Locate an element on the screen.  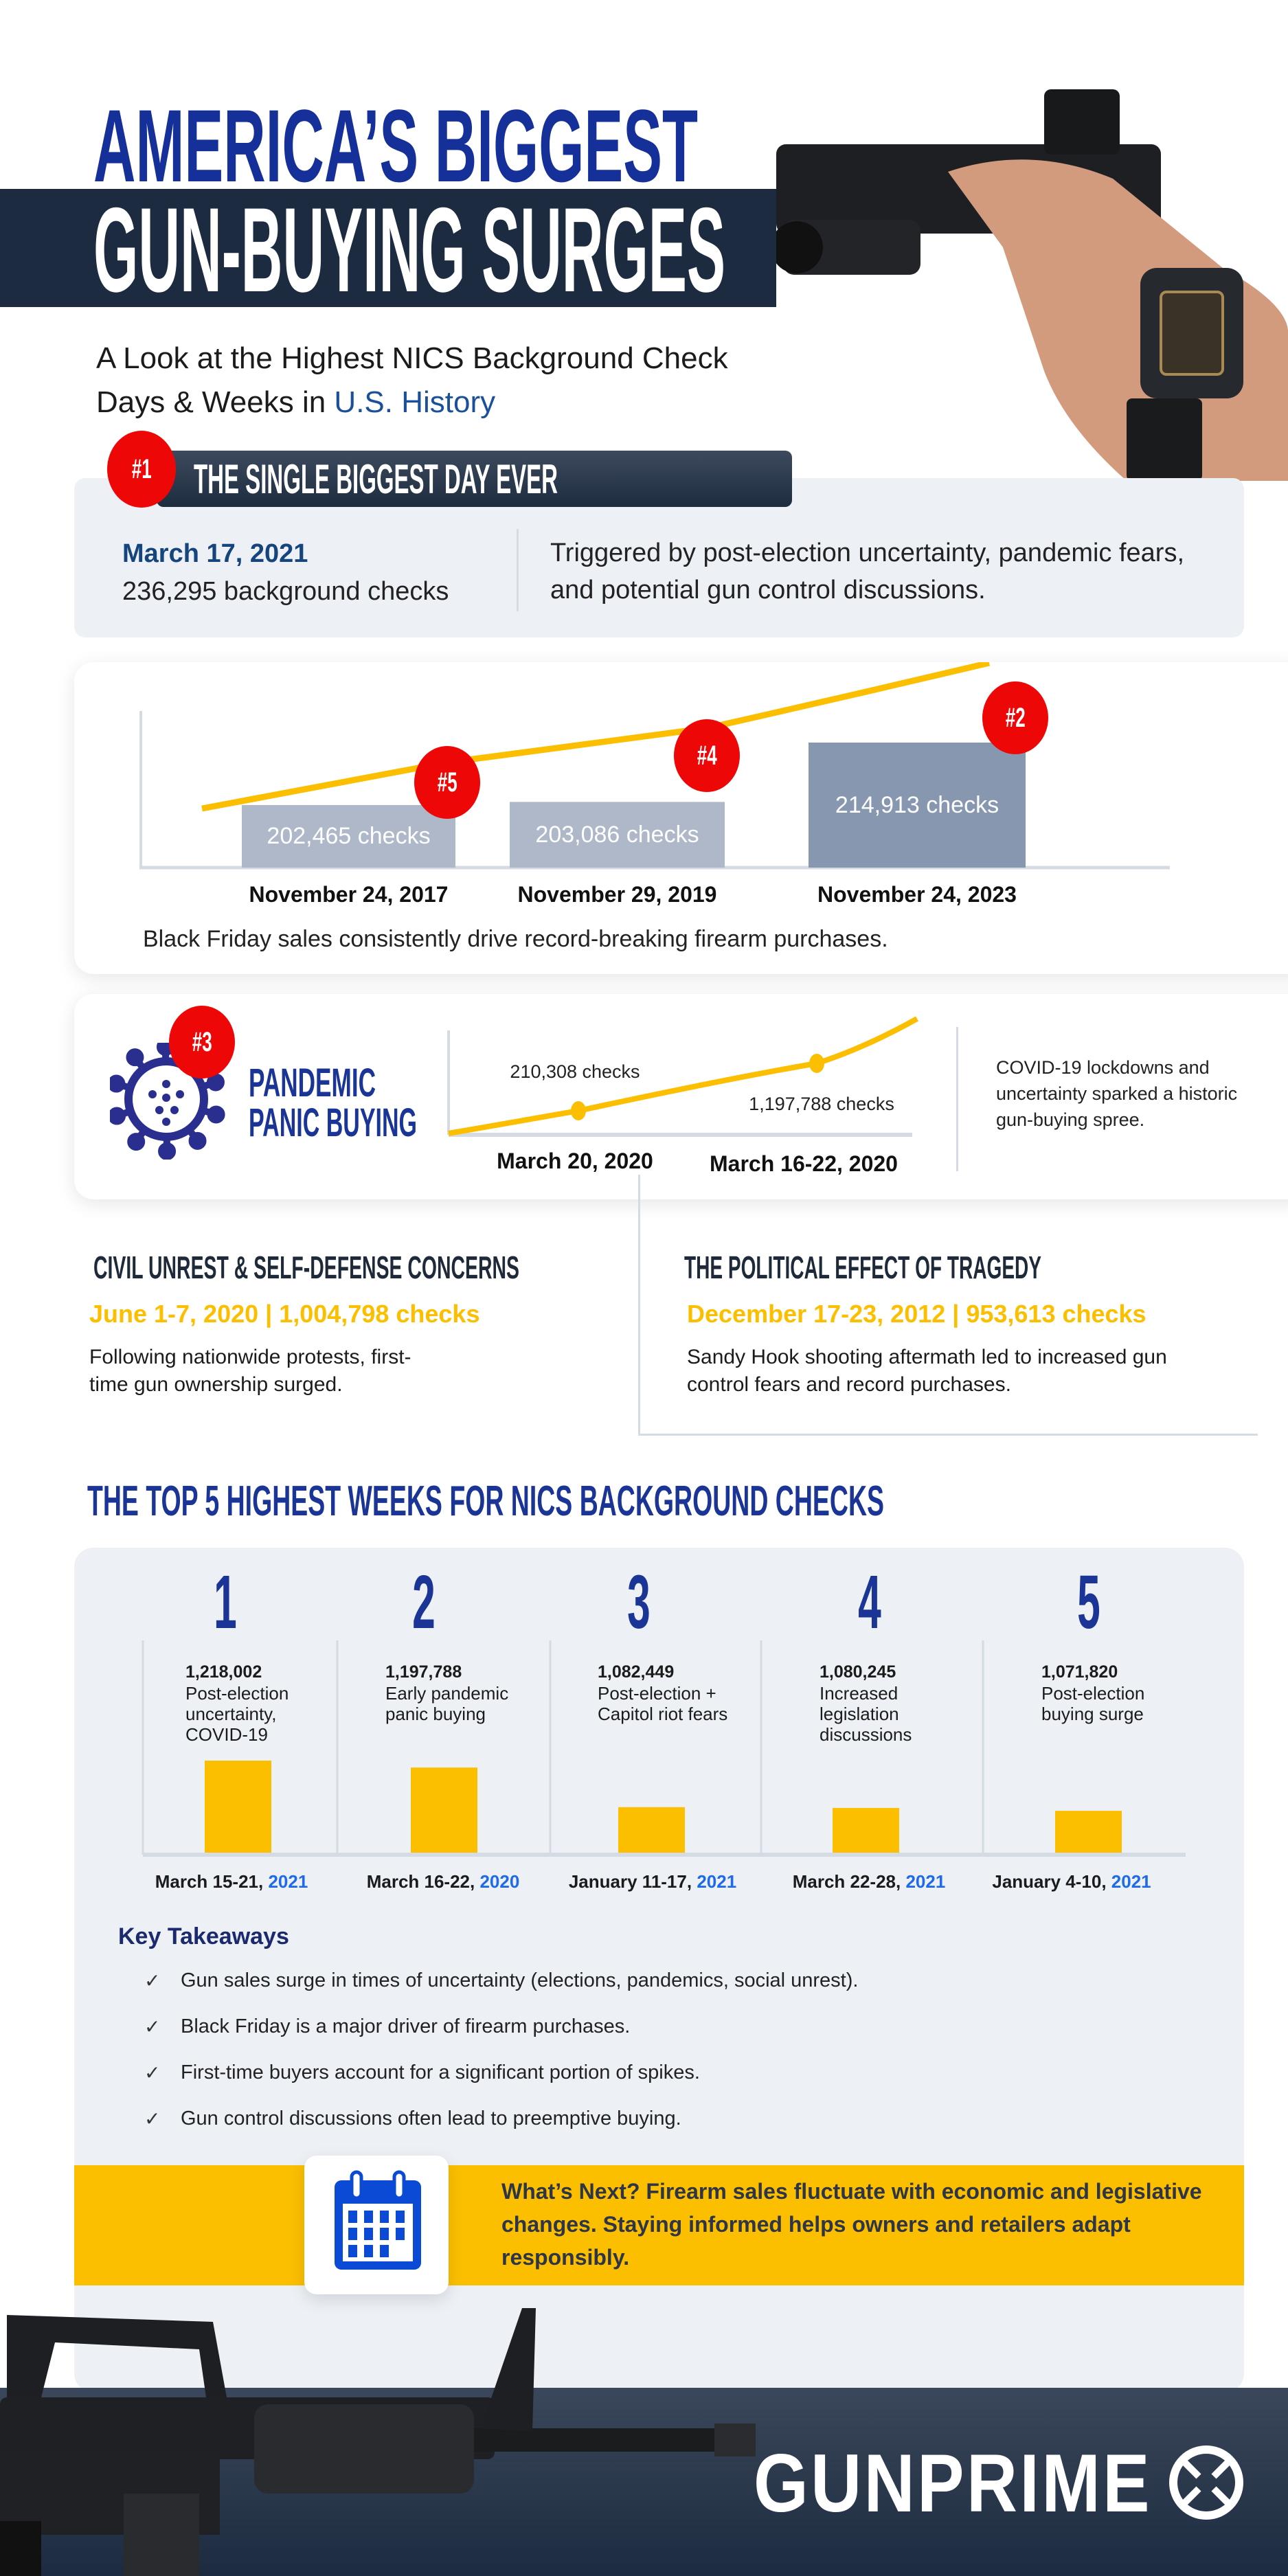
trend-line is located at coordinates (683, 1076).